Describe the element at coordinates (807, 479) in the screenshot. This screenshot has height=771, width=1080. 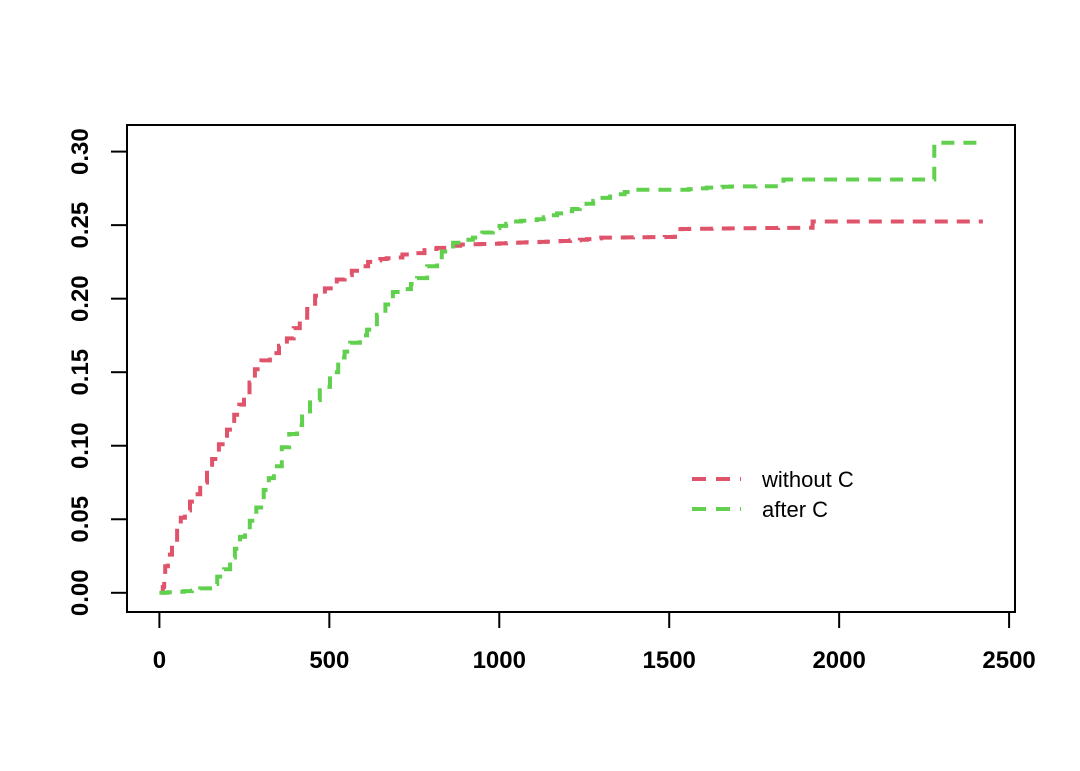
I see `legend-label-without-c: without C` at that location.